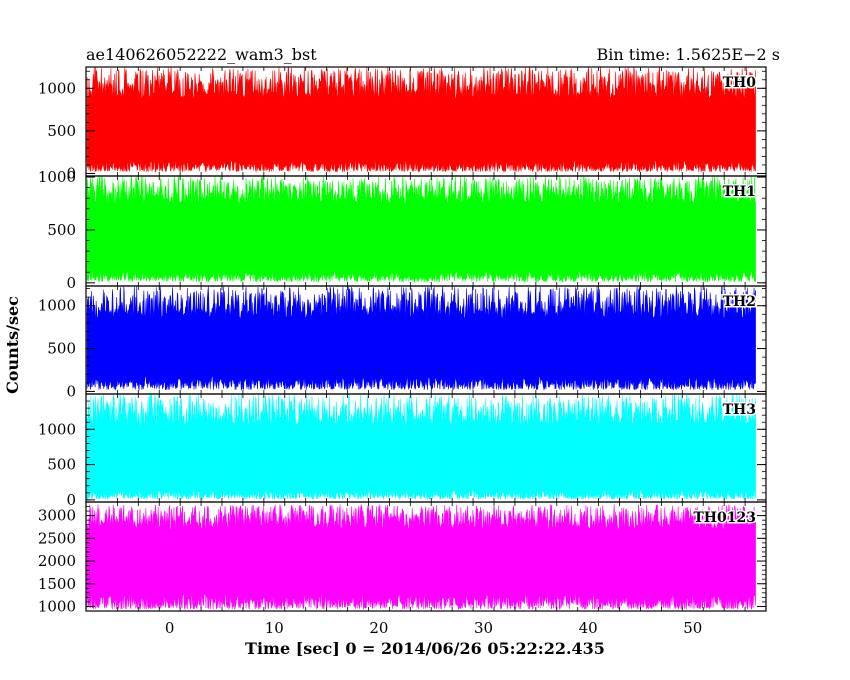 This screenshot has height=680, width=850. Describe the element at coordinates (57, 584) in the screenshot. I see `y-tick-label: 1500` at that location.